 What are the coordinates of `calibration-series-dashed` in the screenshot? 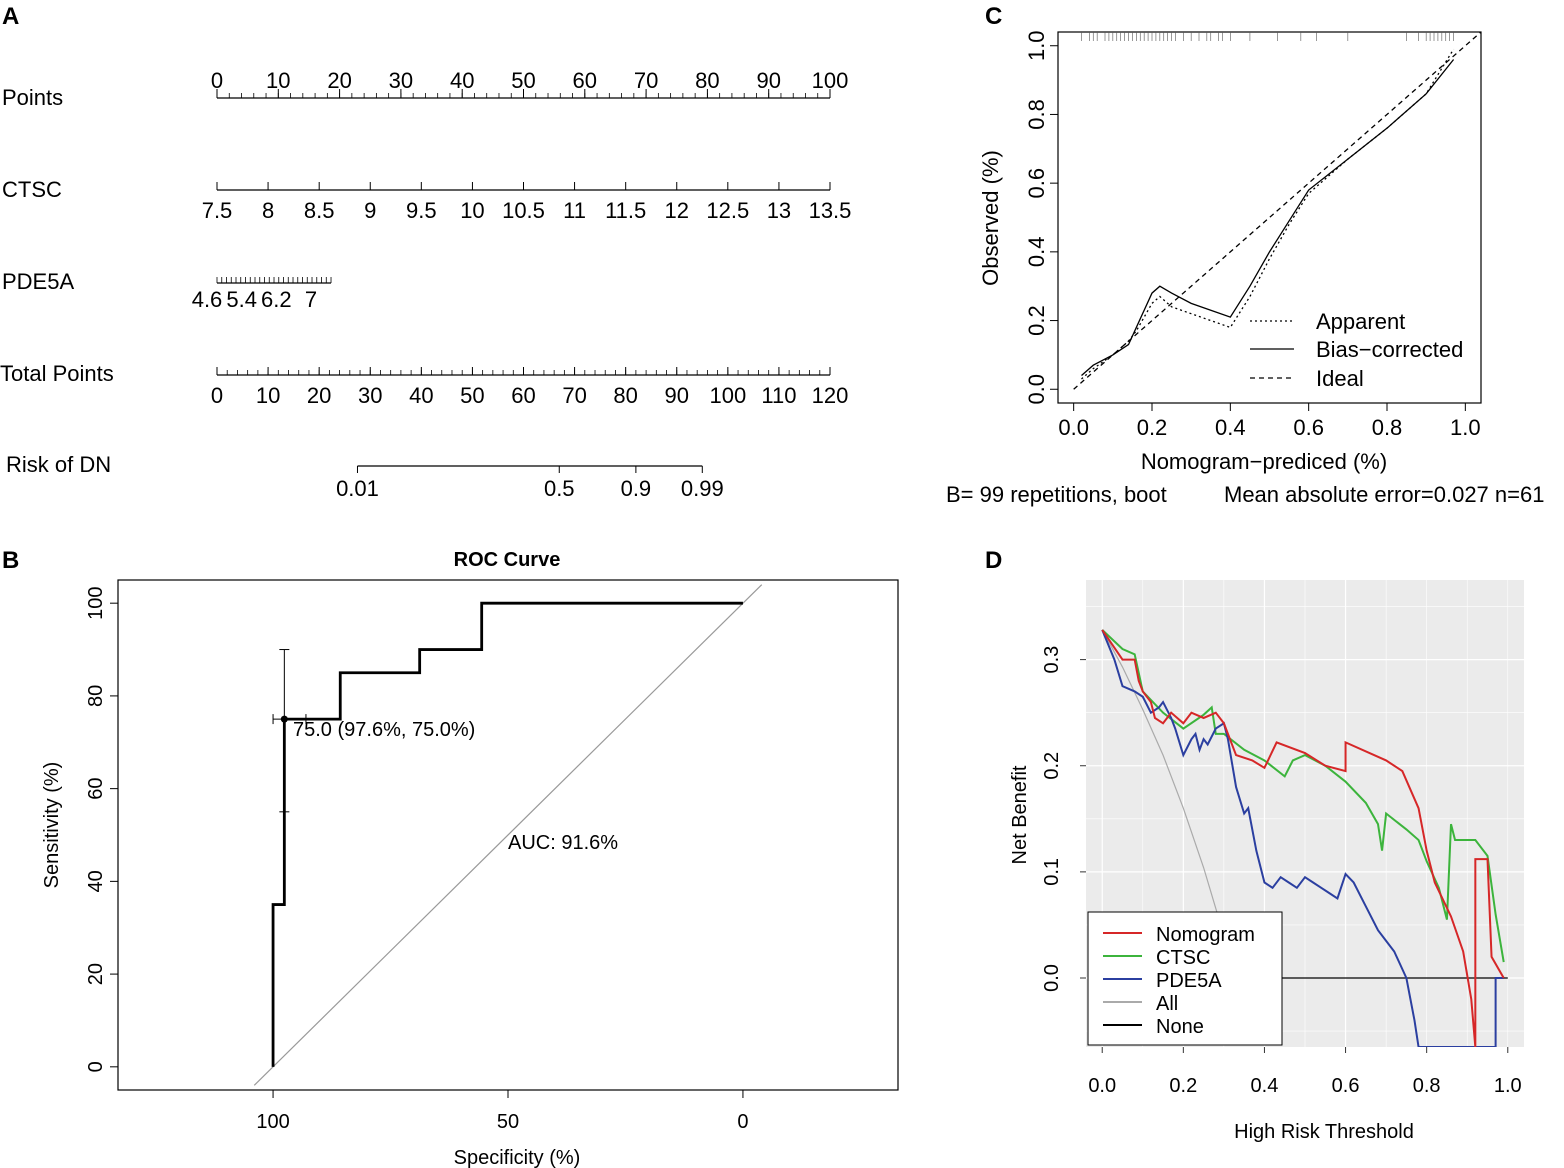 It's located at (1277, 210).